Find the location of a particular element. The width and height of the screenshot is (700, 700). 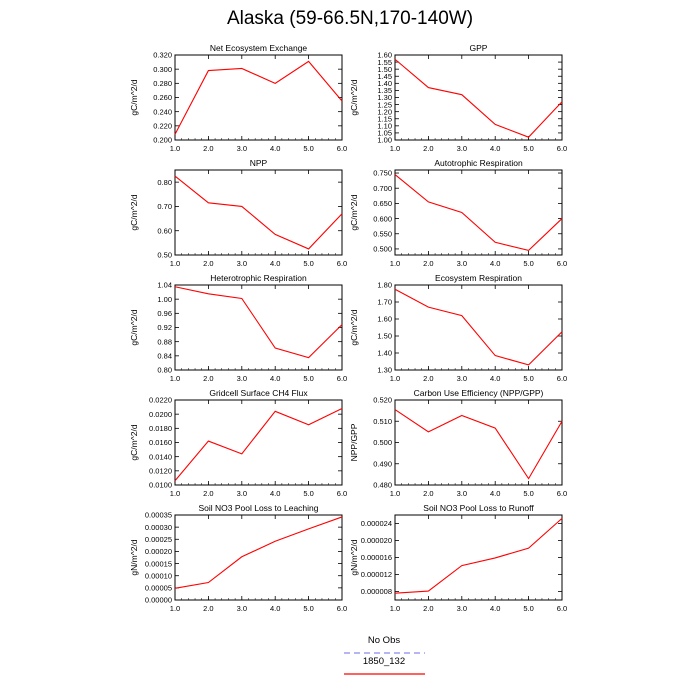

y-tick-label: 0.550 is located at coordinates (382, 233).